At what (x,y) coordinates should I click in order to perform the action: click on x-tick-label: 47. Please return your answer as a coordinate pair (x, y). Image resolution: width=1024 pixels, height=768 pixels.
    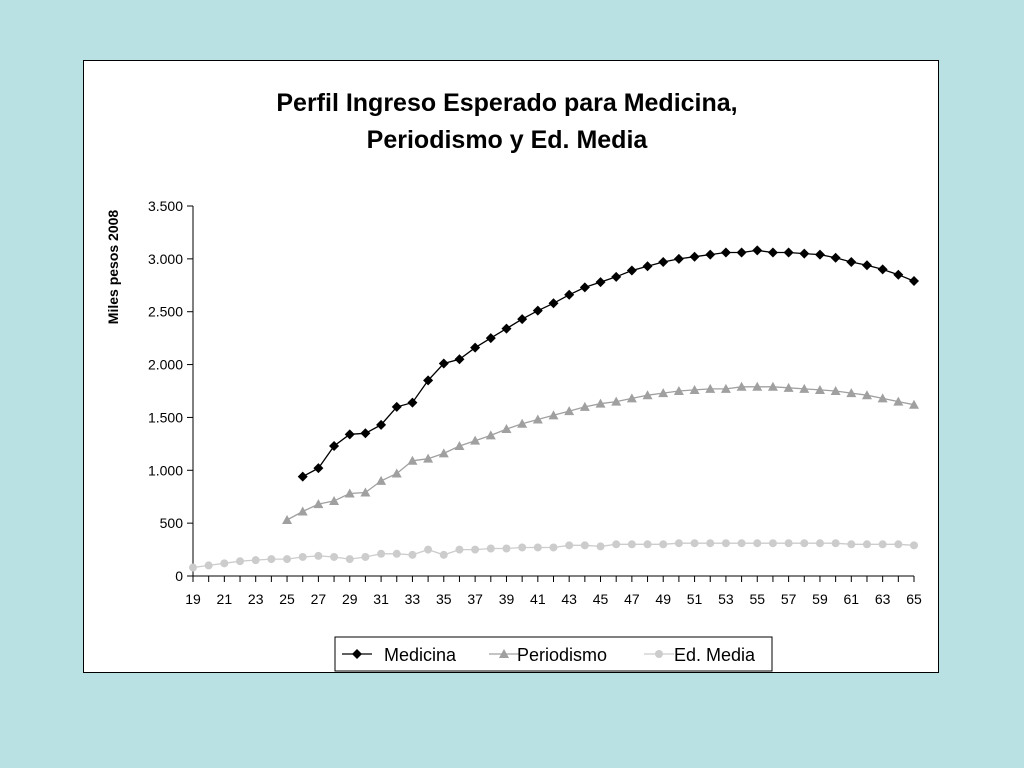
    Looking at the image, I should click on (632, 599).